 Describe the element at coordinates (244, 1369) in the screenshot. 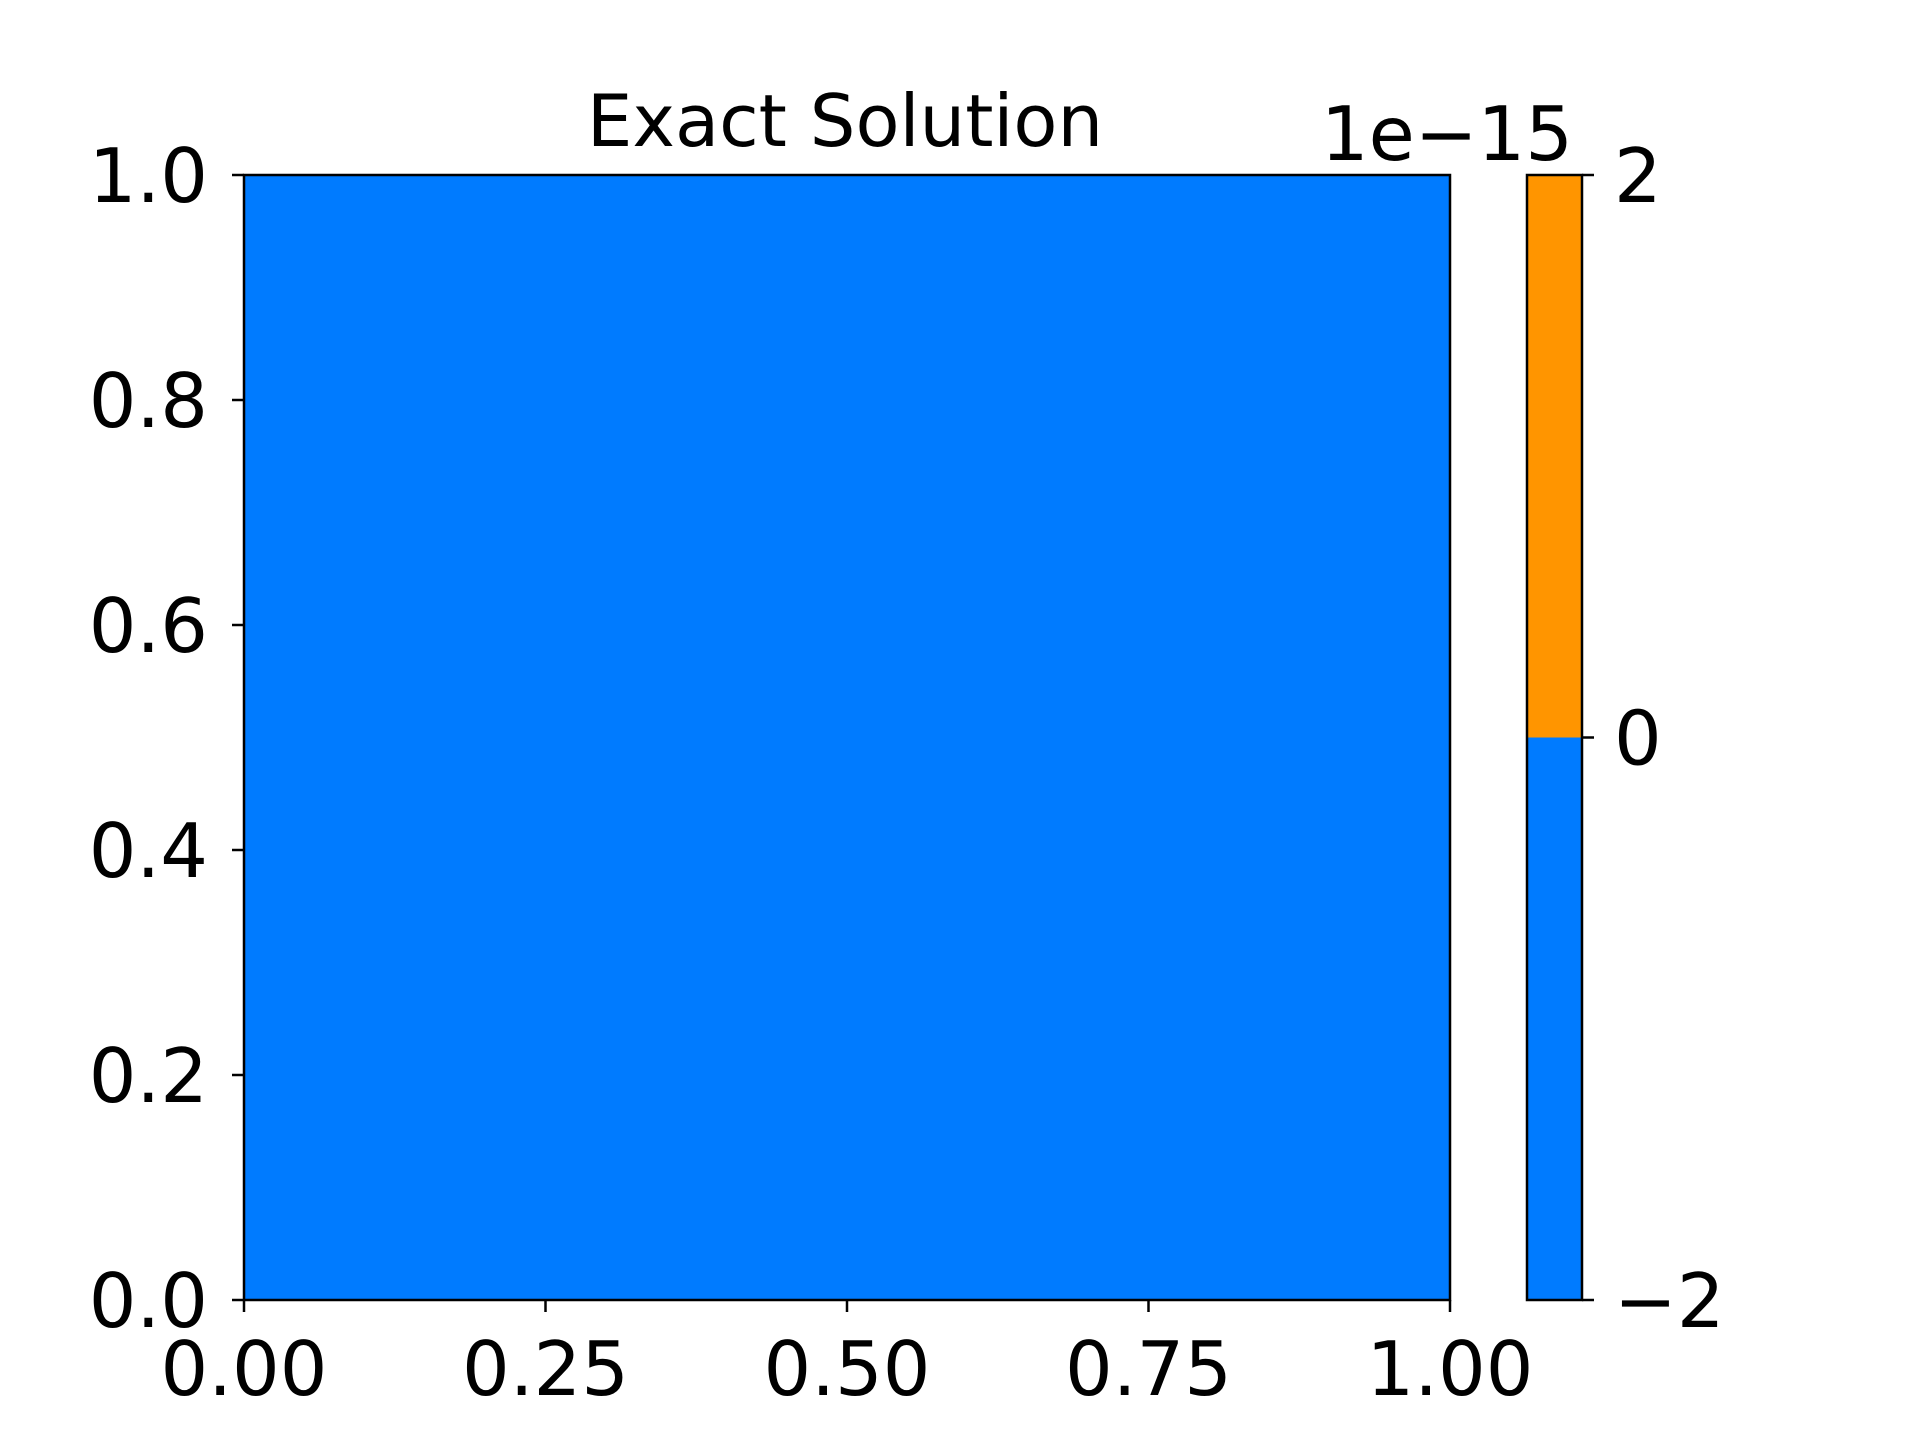

I see `x-tick-label: 0.00` at that location.